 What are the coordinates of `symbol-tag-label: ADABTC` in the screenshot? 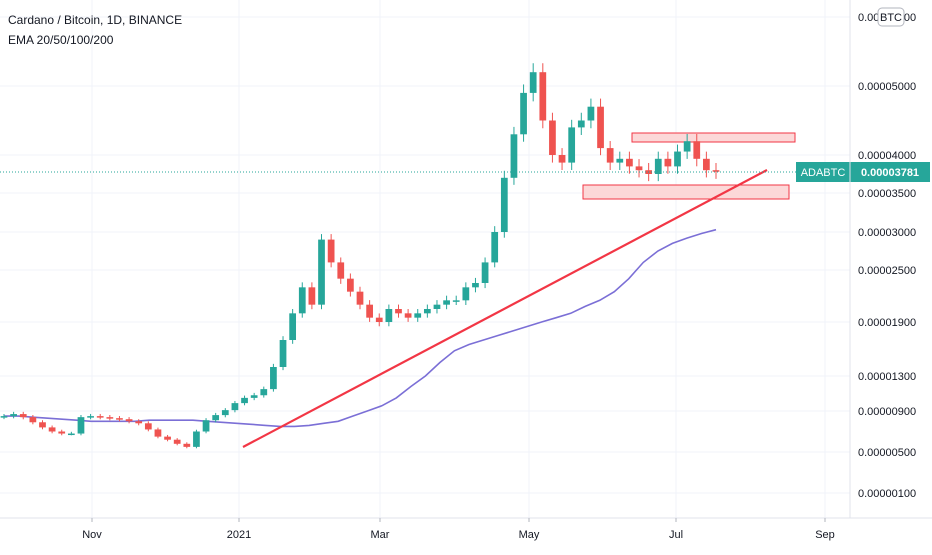 It's located at (823, 173).